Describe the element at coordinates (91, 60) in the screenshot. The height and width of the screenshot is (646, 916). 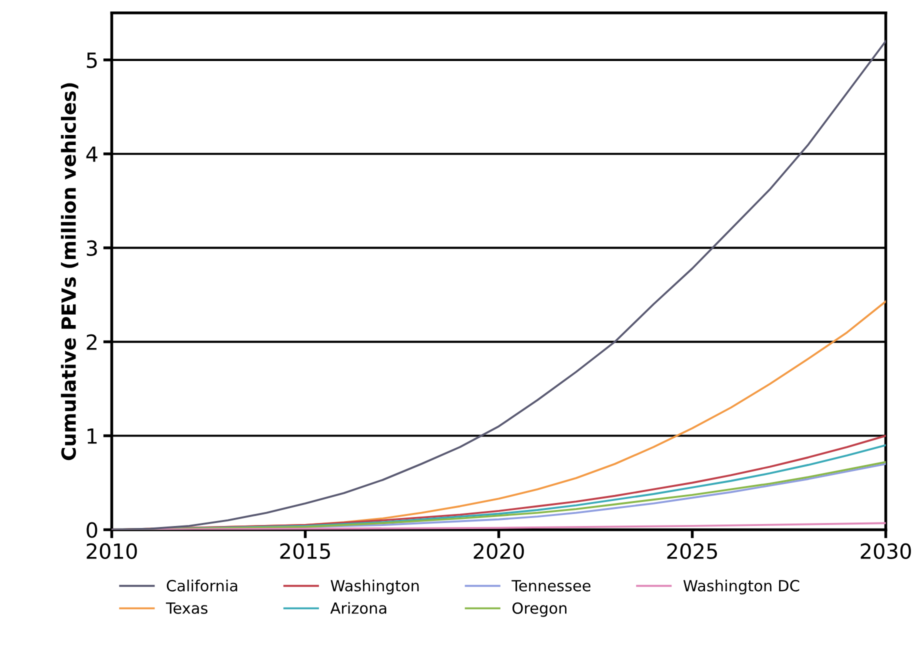
I see `y-tick-label: 5` at that location.